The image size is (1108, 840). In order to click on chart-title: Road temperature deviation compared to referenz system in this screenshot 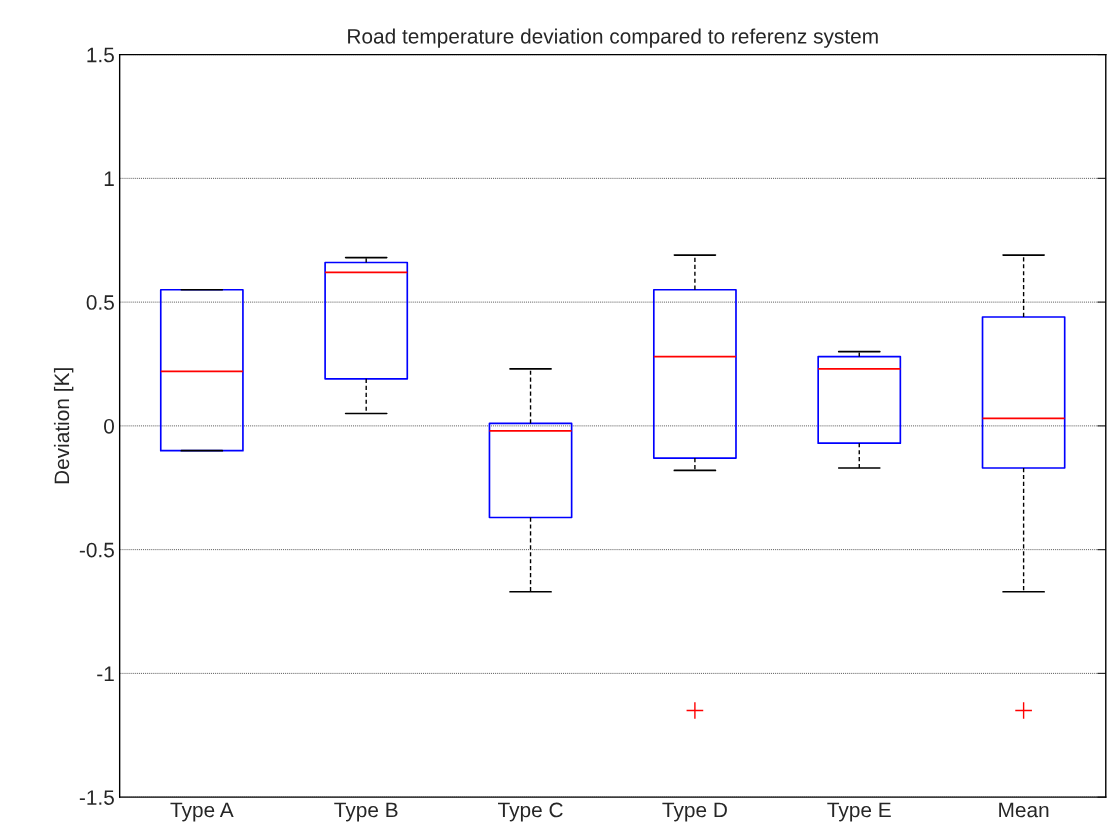, I will do `click(613, 38)`.